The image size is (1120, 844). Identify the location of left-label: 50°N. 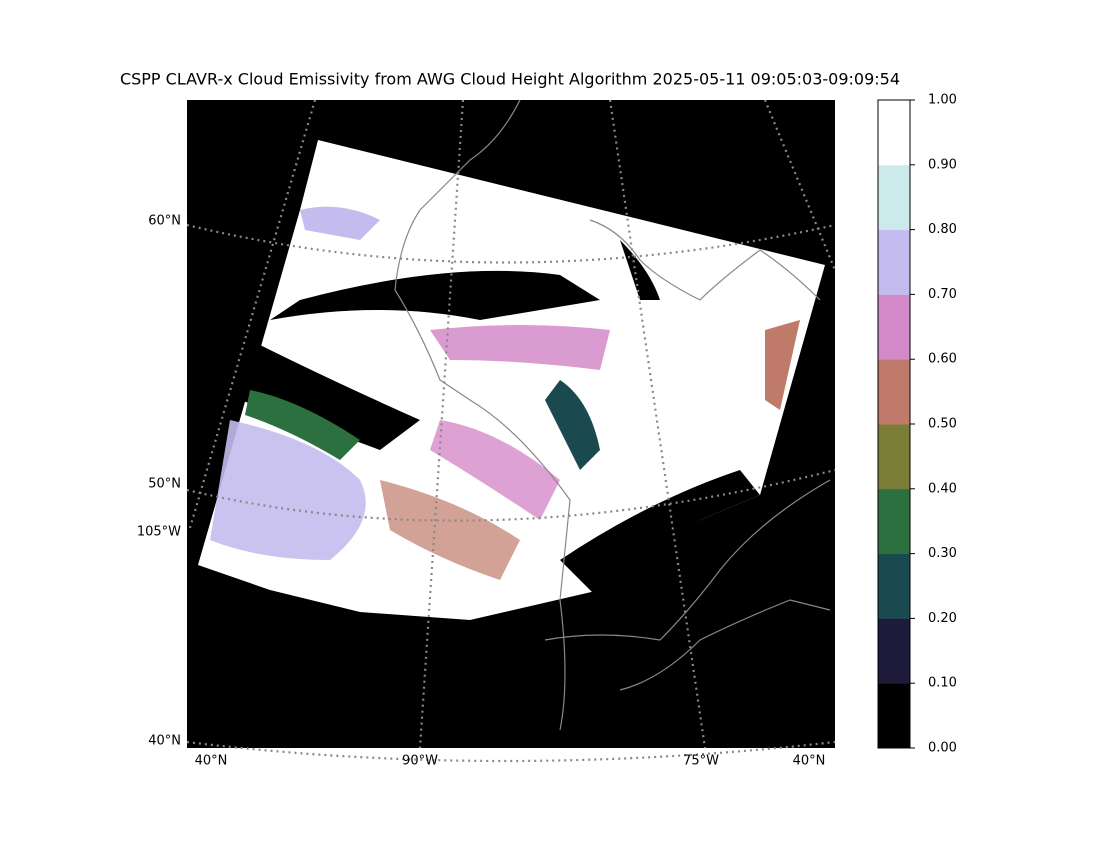
(164, 484).